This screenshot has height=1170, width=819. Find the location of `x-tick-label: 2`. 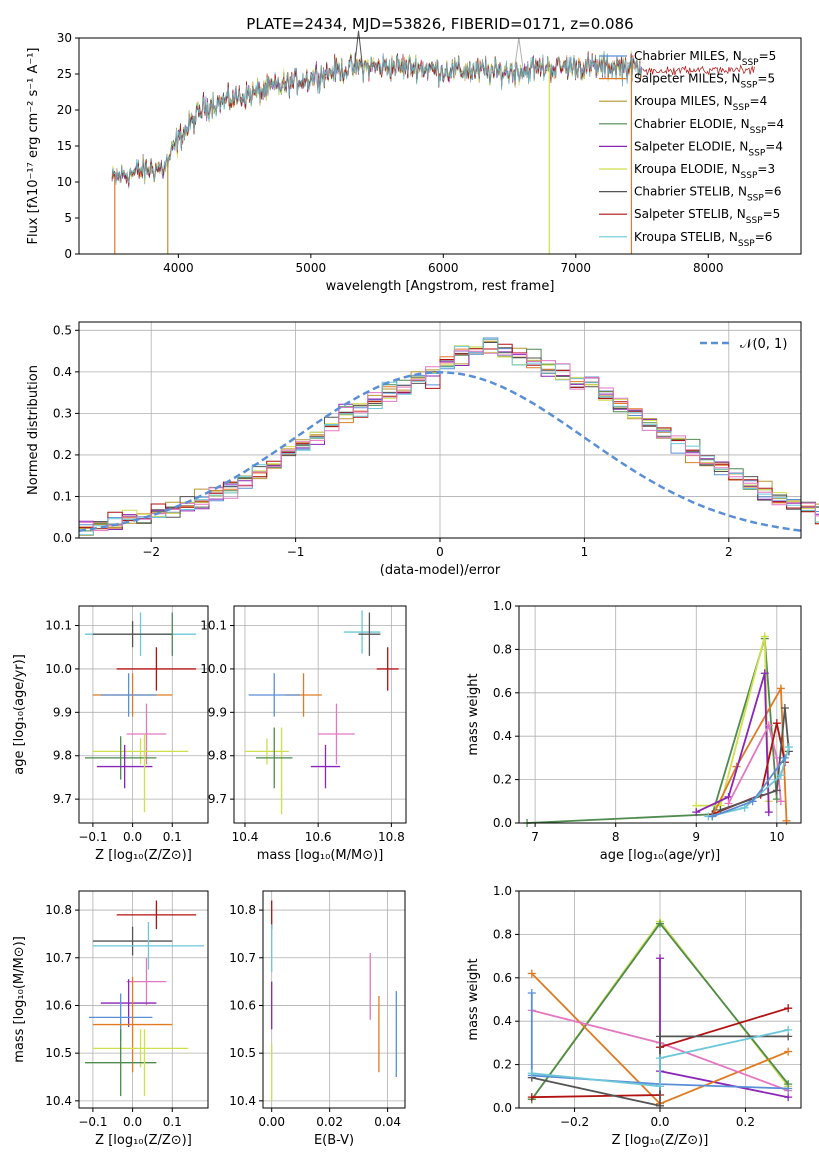

x-tick-label: 2 is located at coordinates (729, 552).